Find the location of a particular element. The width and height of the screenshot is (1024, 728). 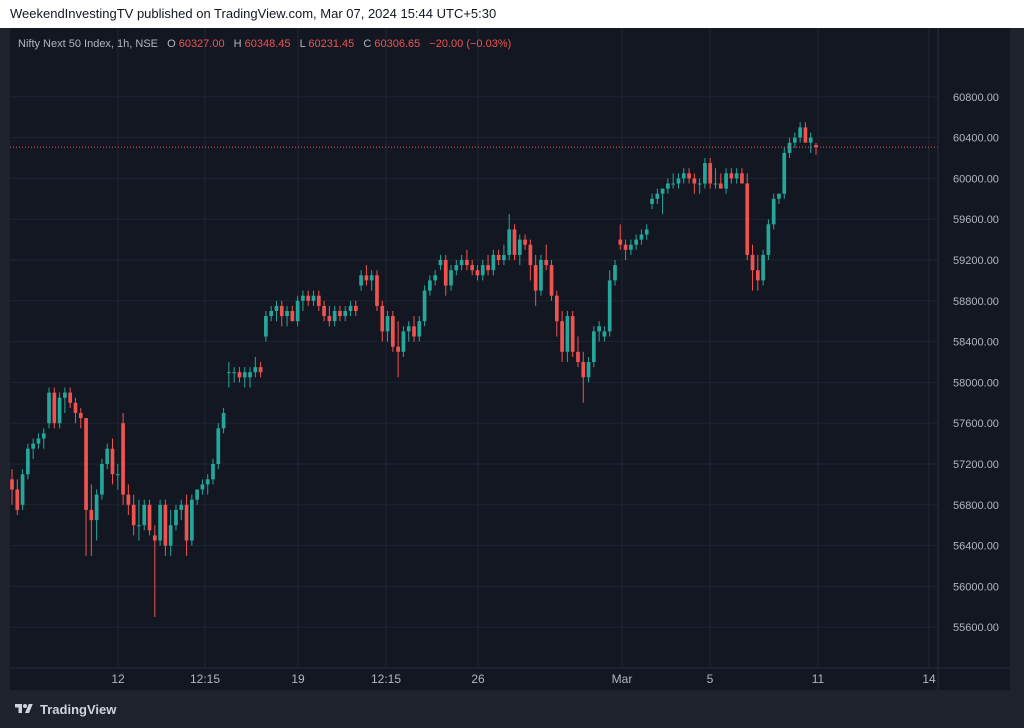

y-tick-label: 58800.00 is located at coordinates (976, 302).